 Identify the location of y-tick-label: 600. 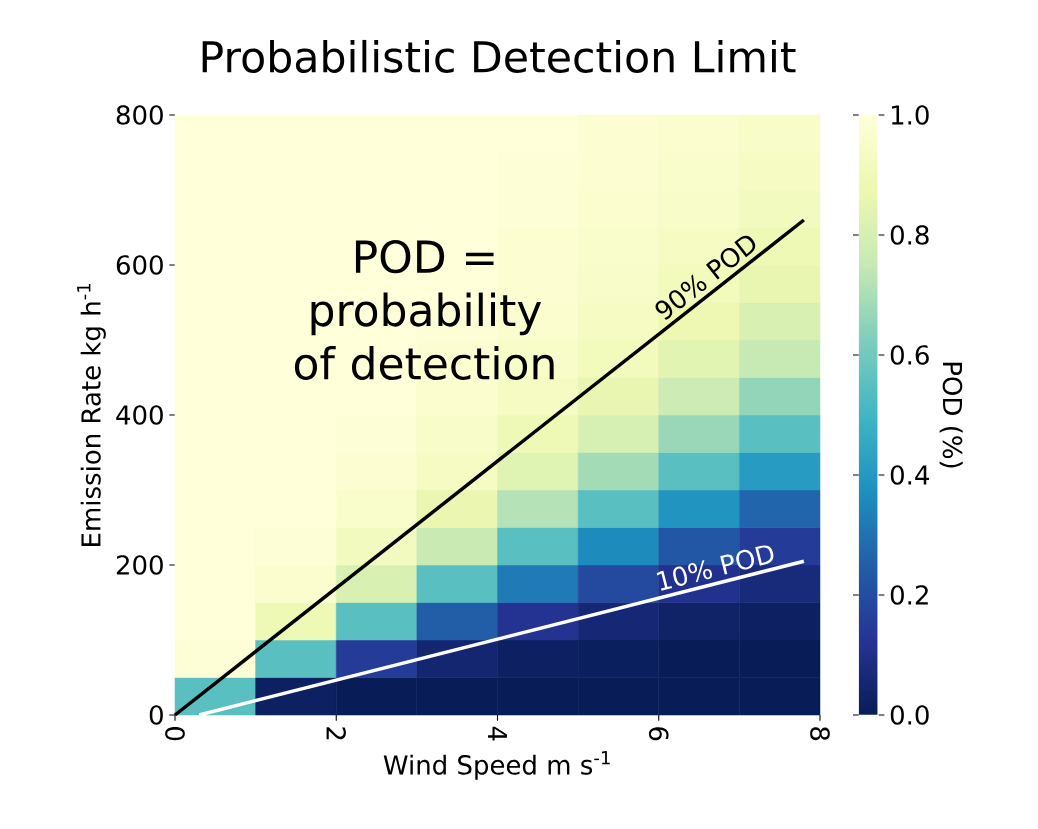
(139, 265).